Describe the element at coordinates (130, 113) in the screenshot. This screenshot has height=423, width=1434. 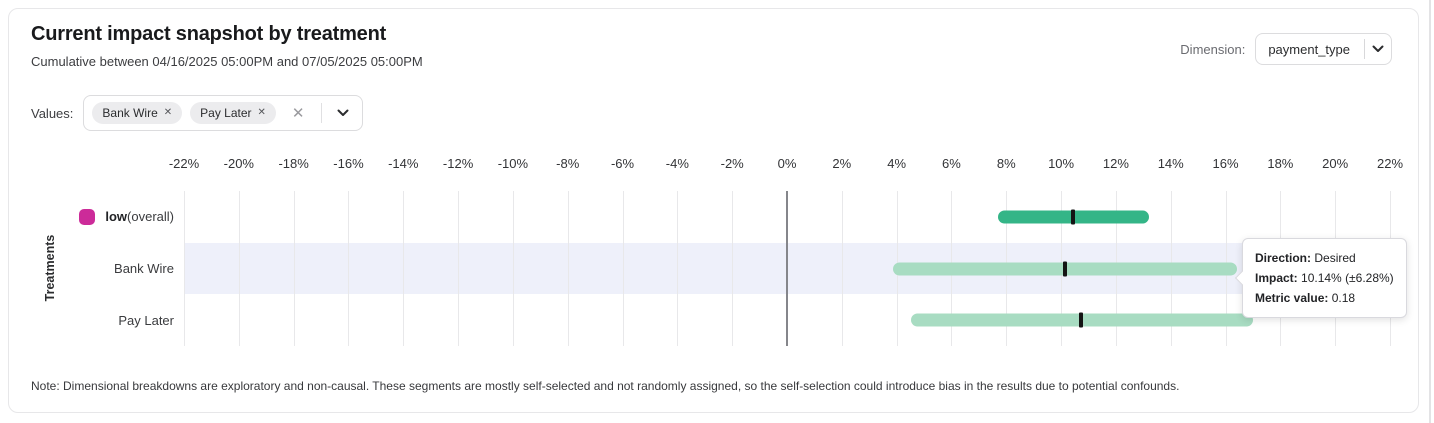
I see `chip-label: Bank Wire` at that location.